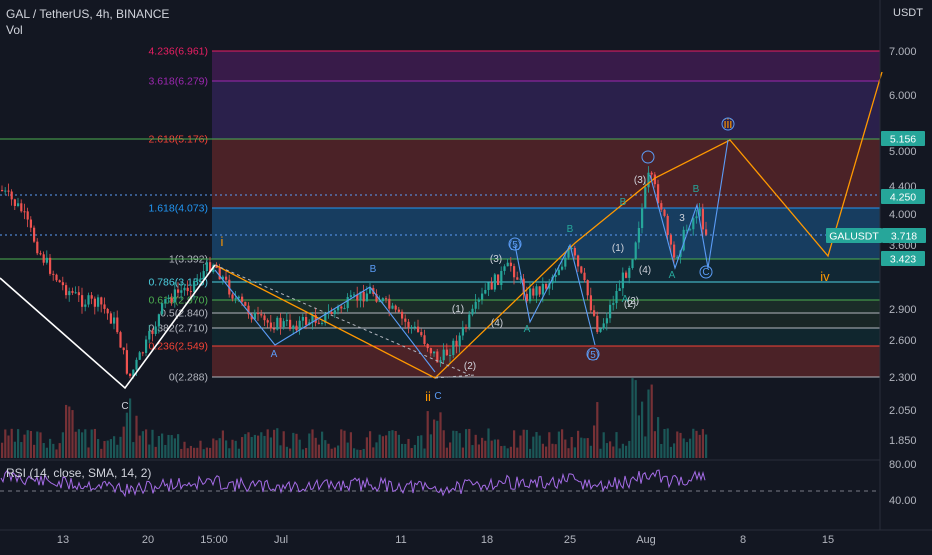 This screenshot has width=932, height=555. I want to click on price-tick: 2.300, so click(903, 378).